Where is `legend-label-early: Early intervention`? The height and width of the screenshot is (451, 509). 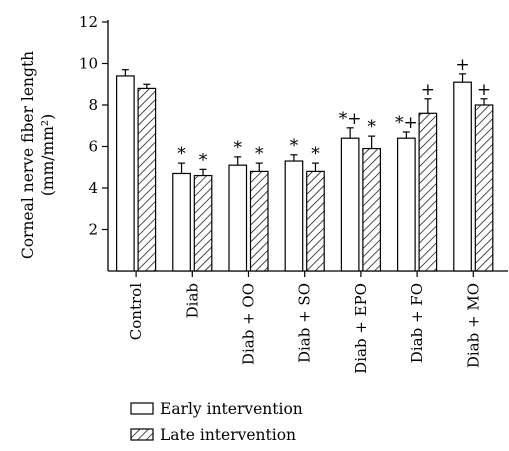
legend-label-early: Early intervention is located at coordinates (231, 409).